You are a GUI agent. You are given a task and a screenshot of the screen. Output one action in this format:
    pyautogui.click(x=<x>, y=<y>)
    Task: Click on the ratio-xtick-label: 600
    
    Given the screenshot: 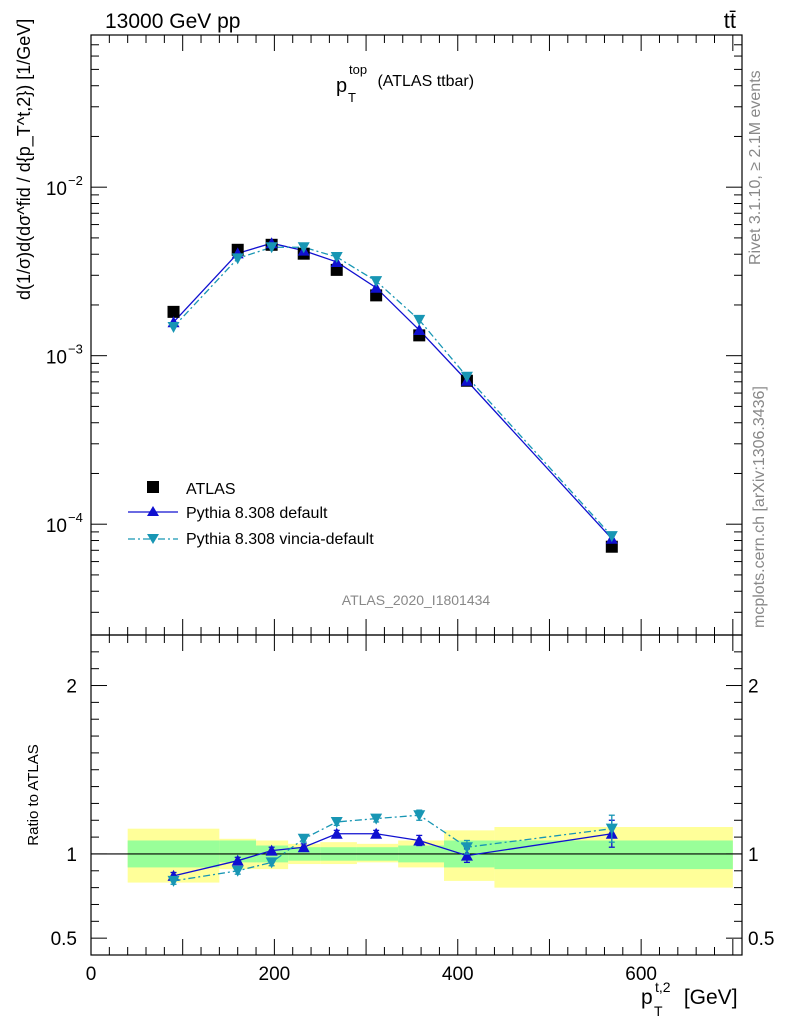 What is the action you would take?
    pyautogui.click(x=641, y=974)
    